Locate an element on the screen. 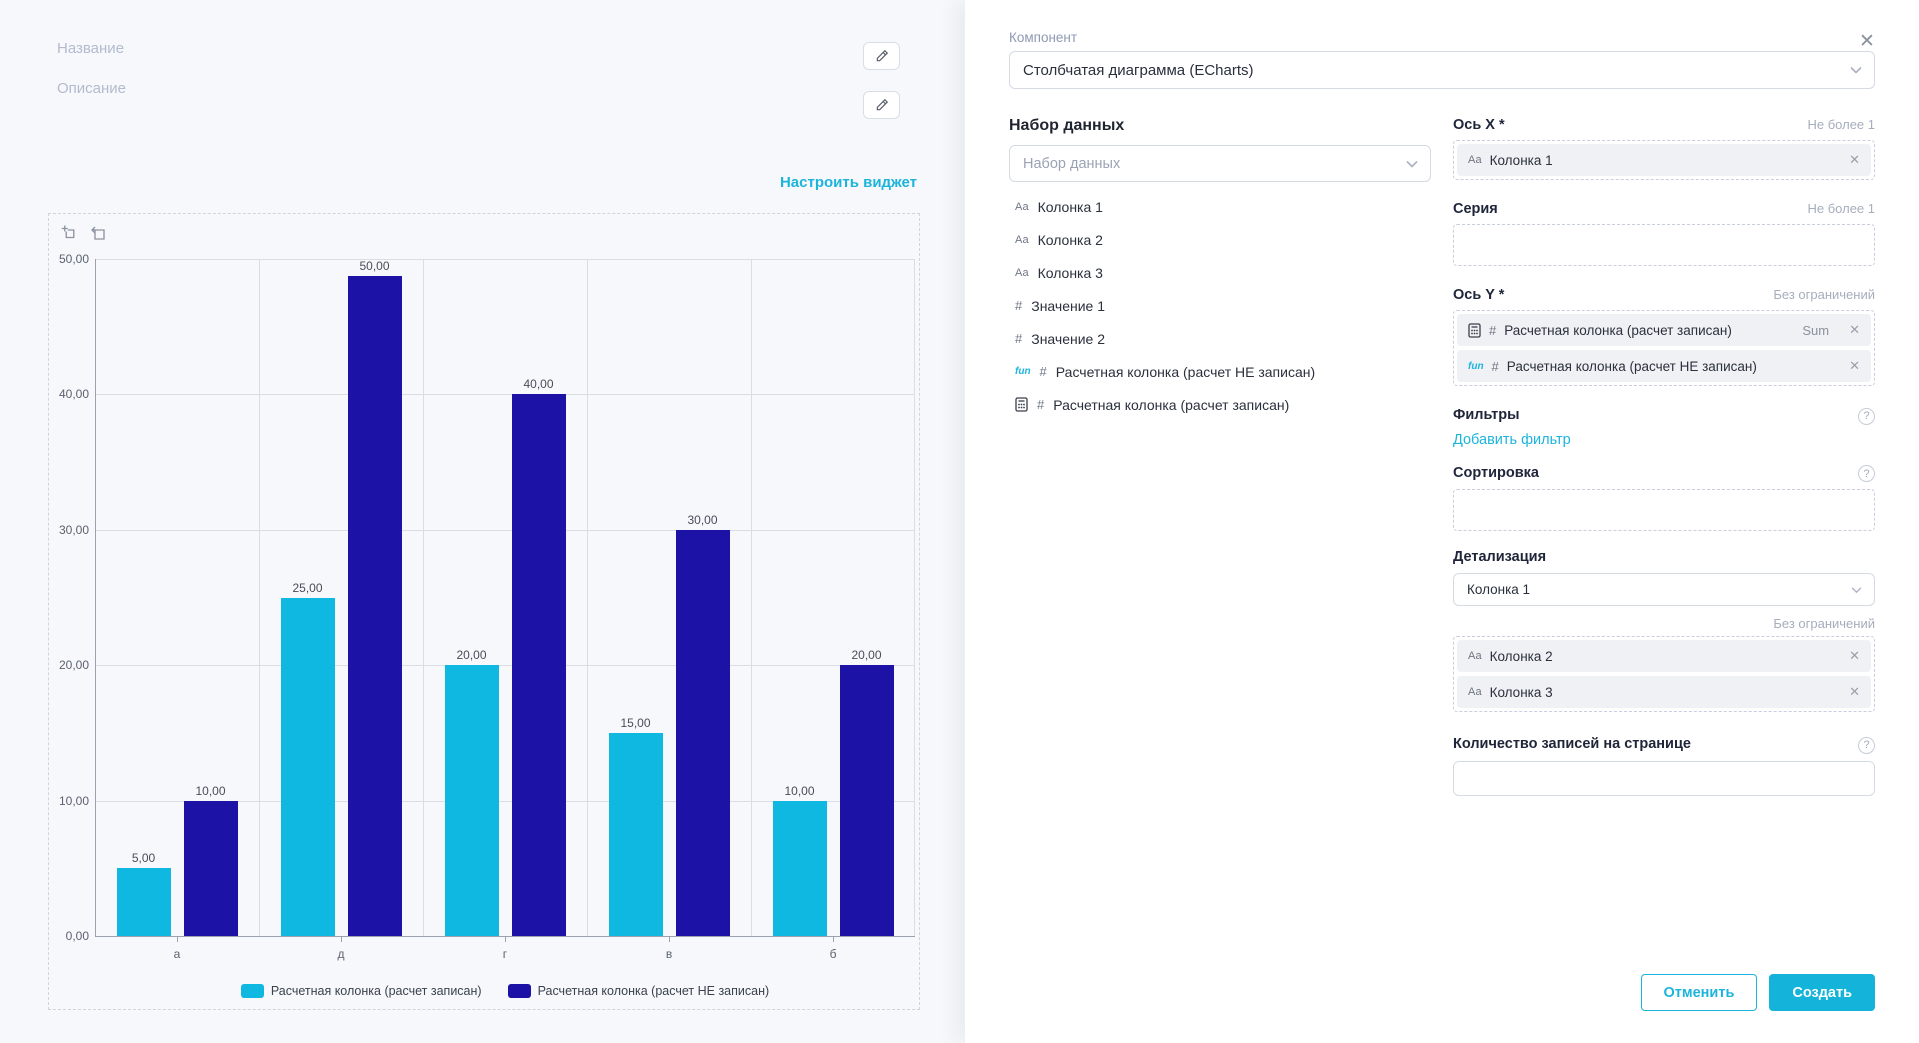  bar-value-label: 30,00 is located at coordinates (702, 519).